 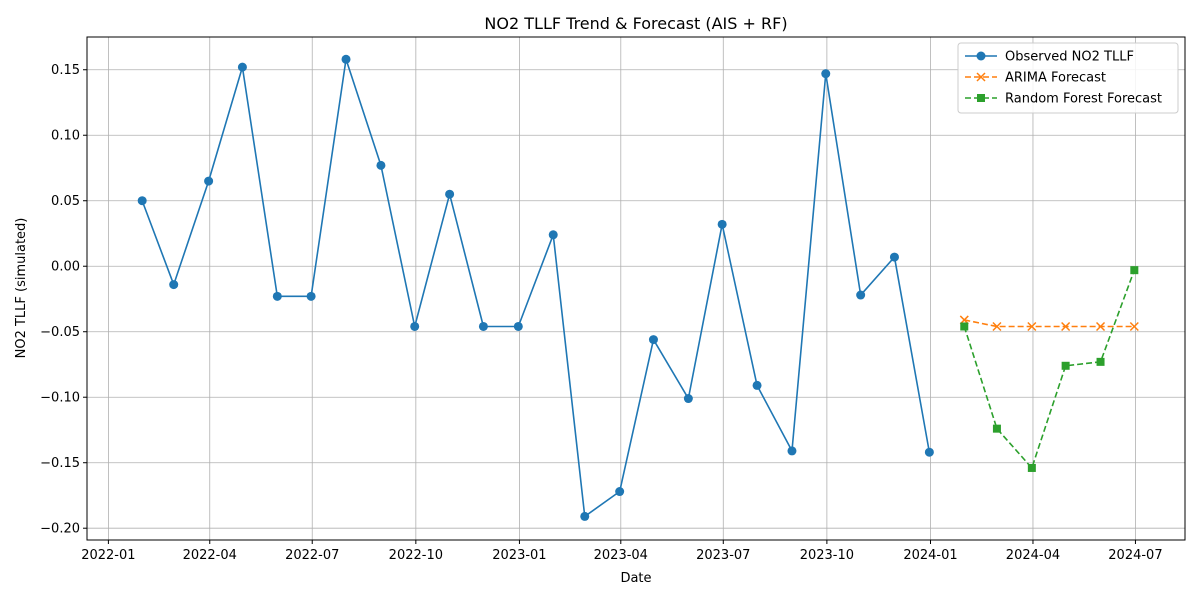 What do you see at coordinates (827, 555) in the screenshot?
I see `x-tick-label: 2023-10` at bounding box center [827, 555].